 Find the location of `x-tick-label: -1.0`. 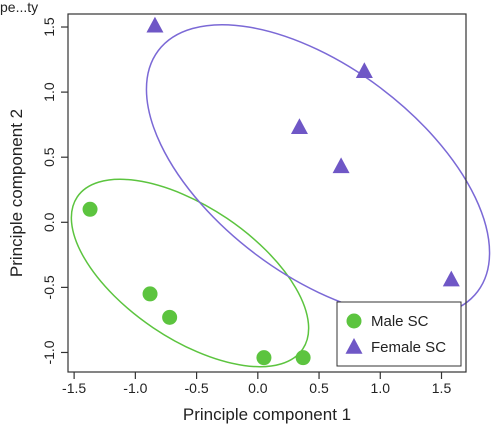

x-tick-label: -1.0 is located at coordinates (135, 388).